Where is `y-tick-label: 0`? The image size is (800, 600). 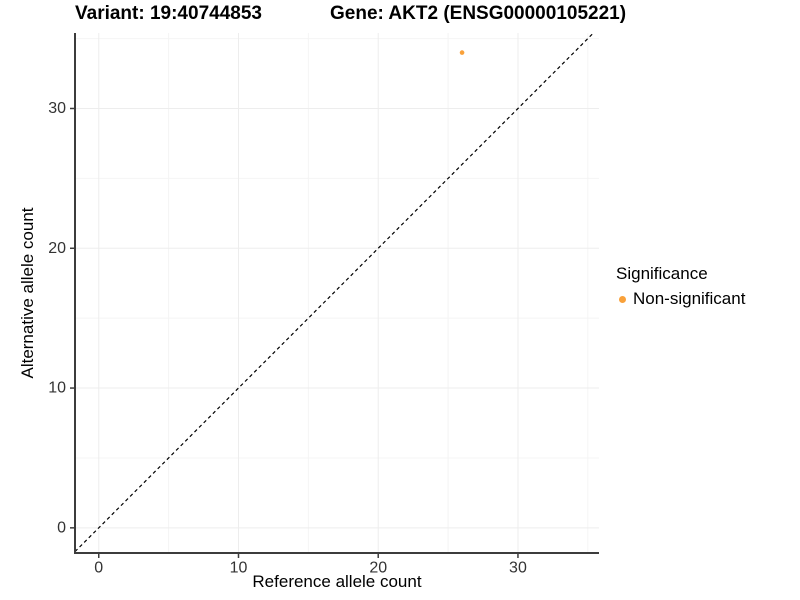 y-tick-label: 0 is located at coordinates (61, 527).